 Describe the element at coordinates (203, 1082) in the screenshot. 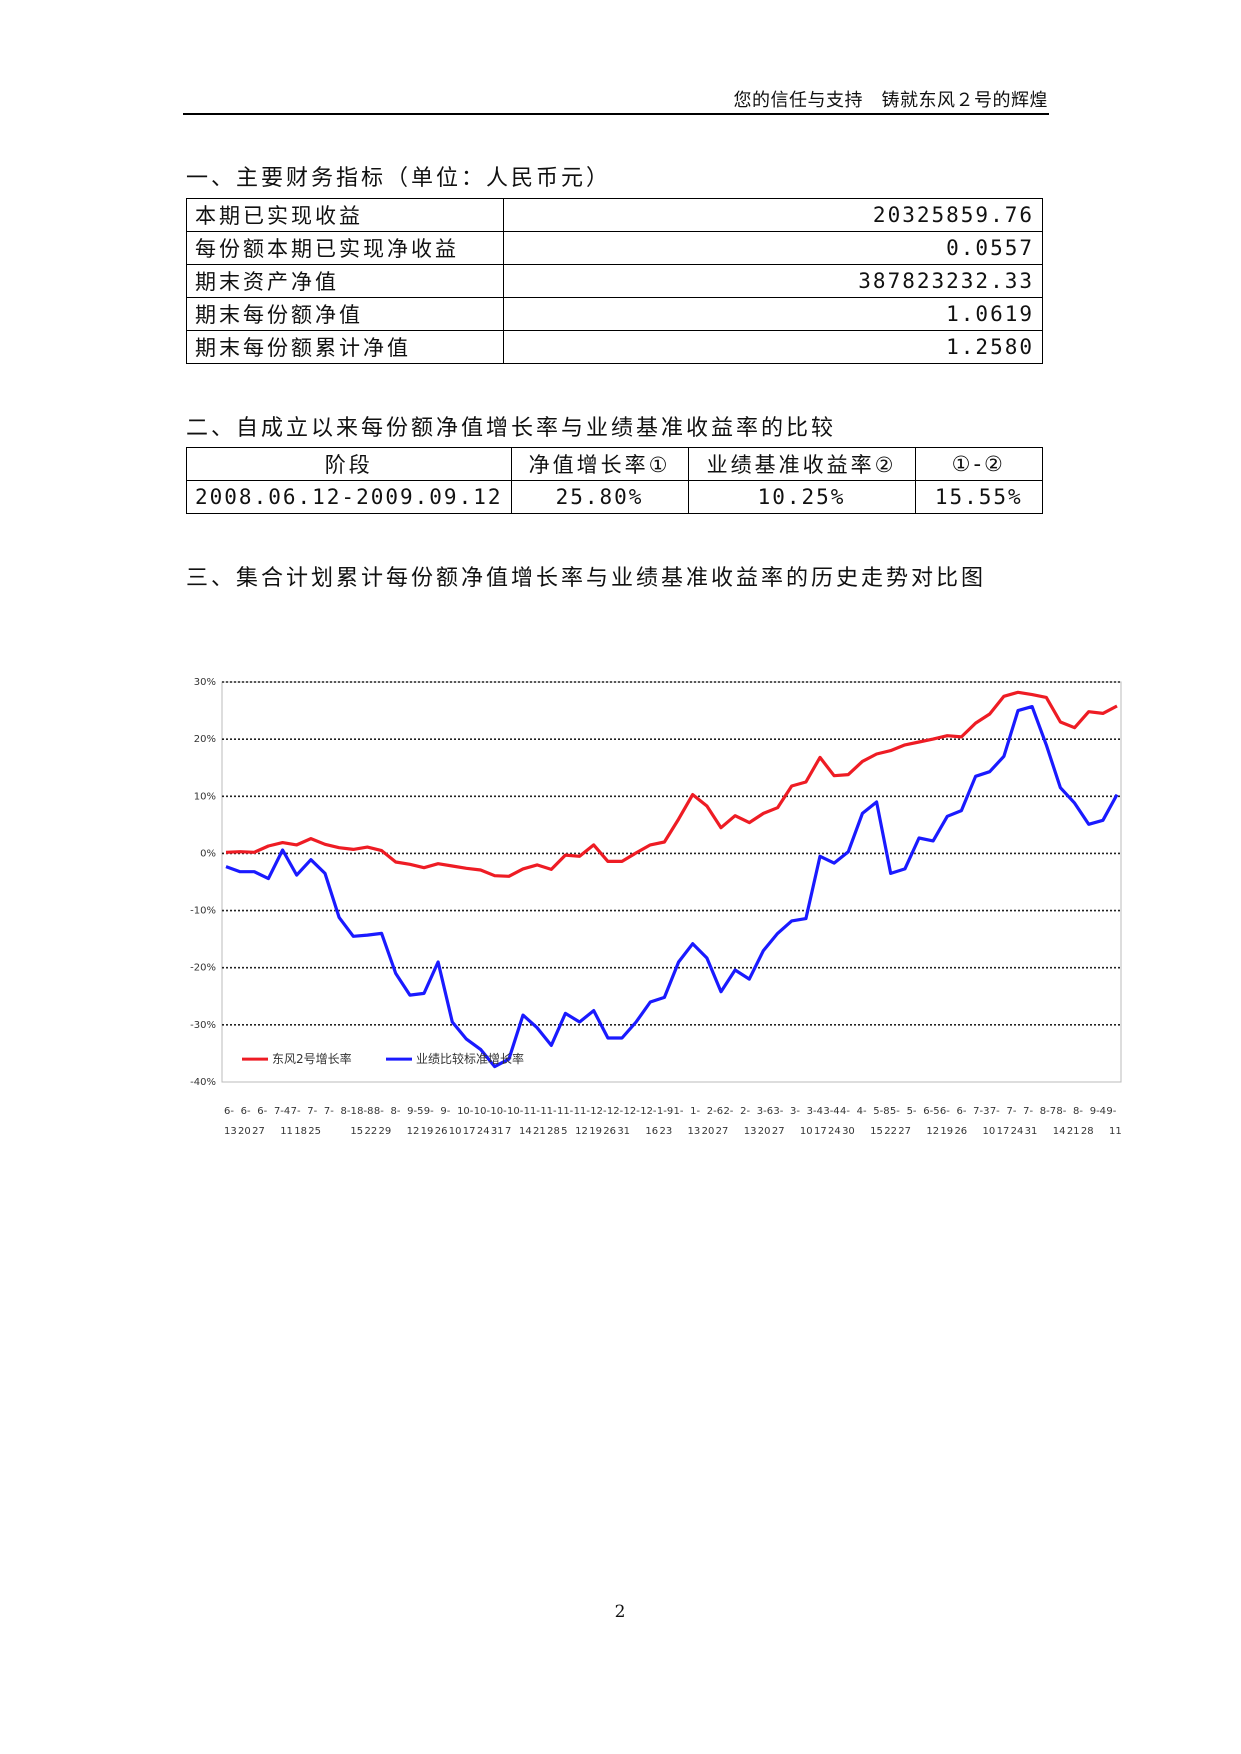

I see `y-tick-label: -40%` at that location.